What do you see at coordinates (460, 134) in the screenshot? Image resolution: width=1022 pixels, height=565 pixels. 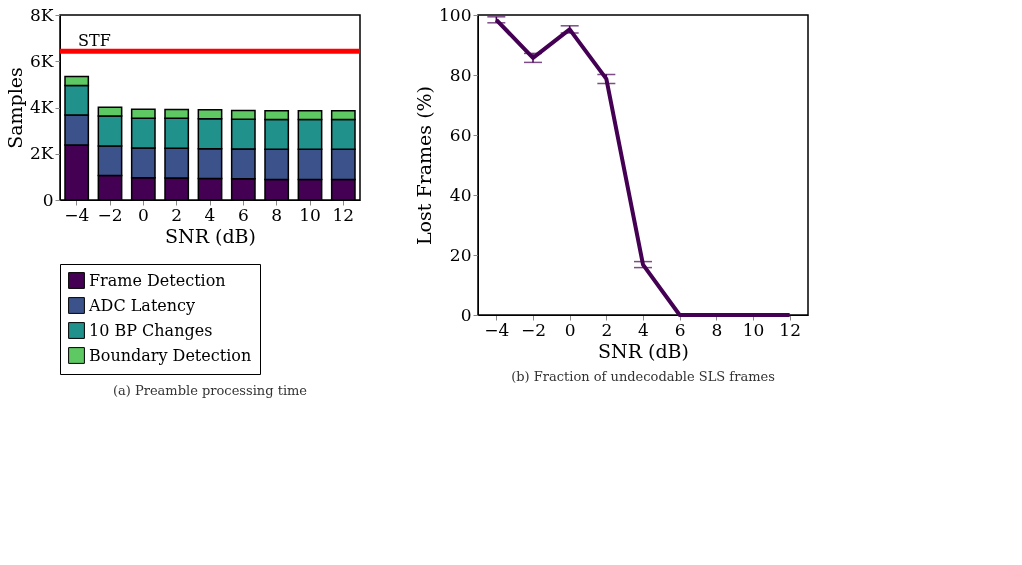 I see `y-tick-label: 60` at bounding box center [460, 134].